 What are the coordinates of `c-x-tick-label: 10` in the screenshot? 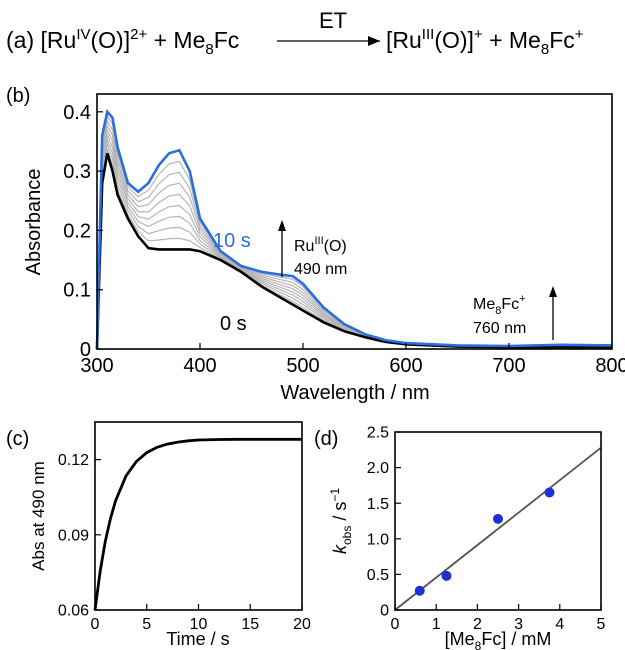 It's located at (199, 624).